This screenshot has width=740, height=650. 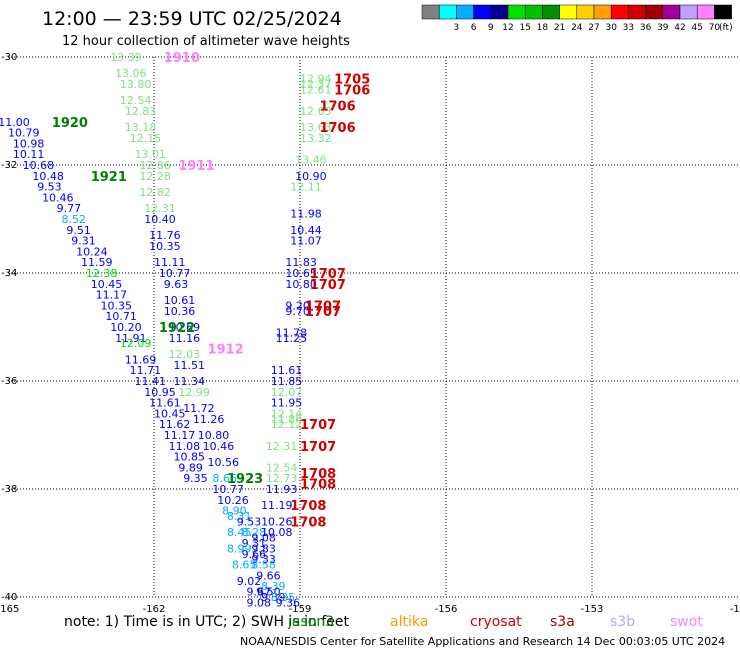 What do you see at coordinates (277, 532) in the screenshot?
I see `wave-height-value: 10.08` at bounding box center [277, 532].